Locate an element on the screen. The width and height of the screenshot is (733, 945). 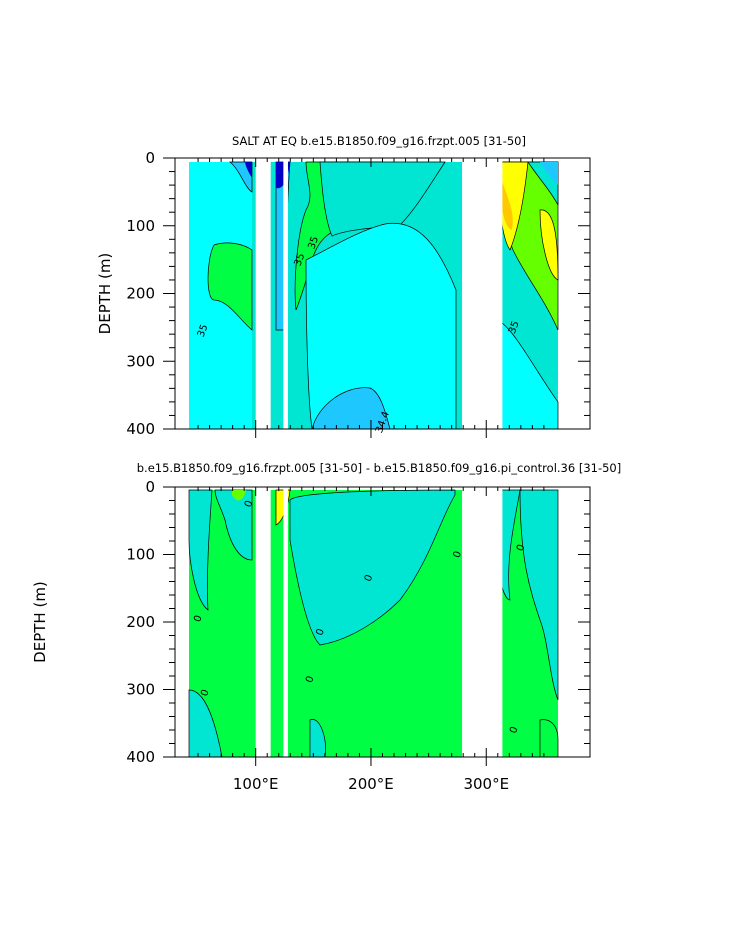
field-west-salty-spot is located at coordinates (239, 495).